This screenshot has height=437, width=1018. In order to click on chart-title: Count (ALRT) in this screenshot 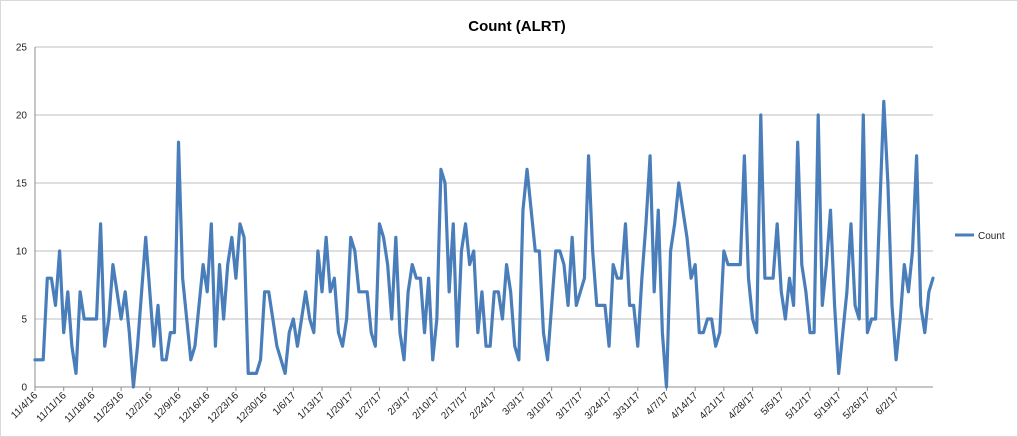, I will do `click(516, 26)`.